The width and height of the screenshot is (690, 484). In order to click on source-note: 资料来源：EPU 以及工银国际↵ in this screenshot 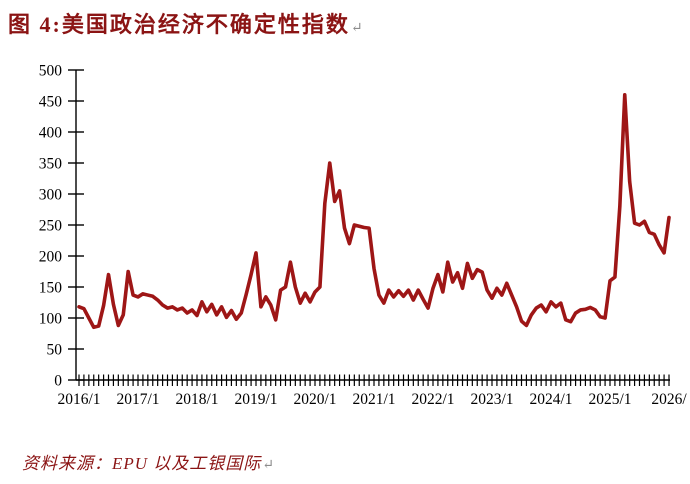, I will do `click(148, 461)`.